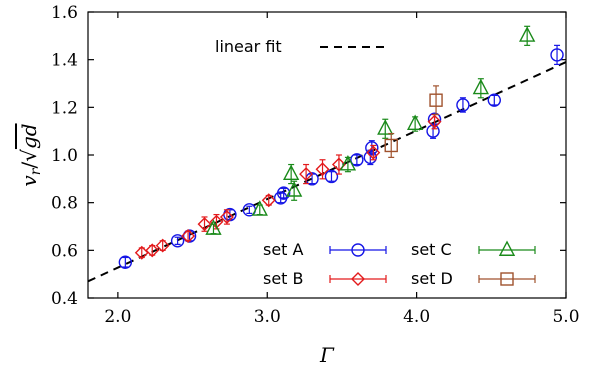 This screenshot has height=374, width=590. Describe the element at coordinates (416, 317) in the screenshot. I see `x-tick-label: 4.0` at that location.